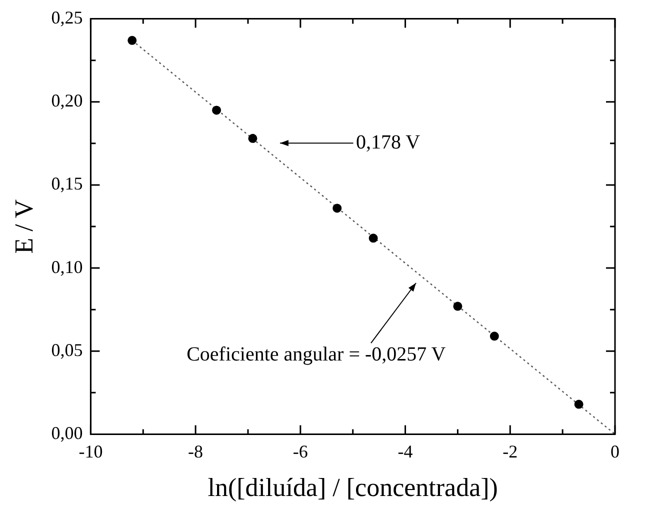 The width and height of the screenshot is (645, 511). I want to click on x-tick-label: -10, so click(90, 452).